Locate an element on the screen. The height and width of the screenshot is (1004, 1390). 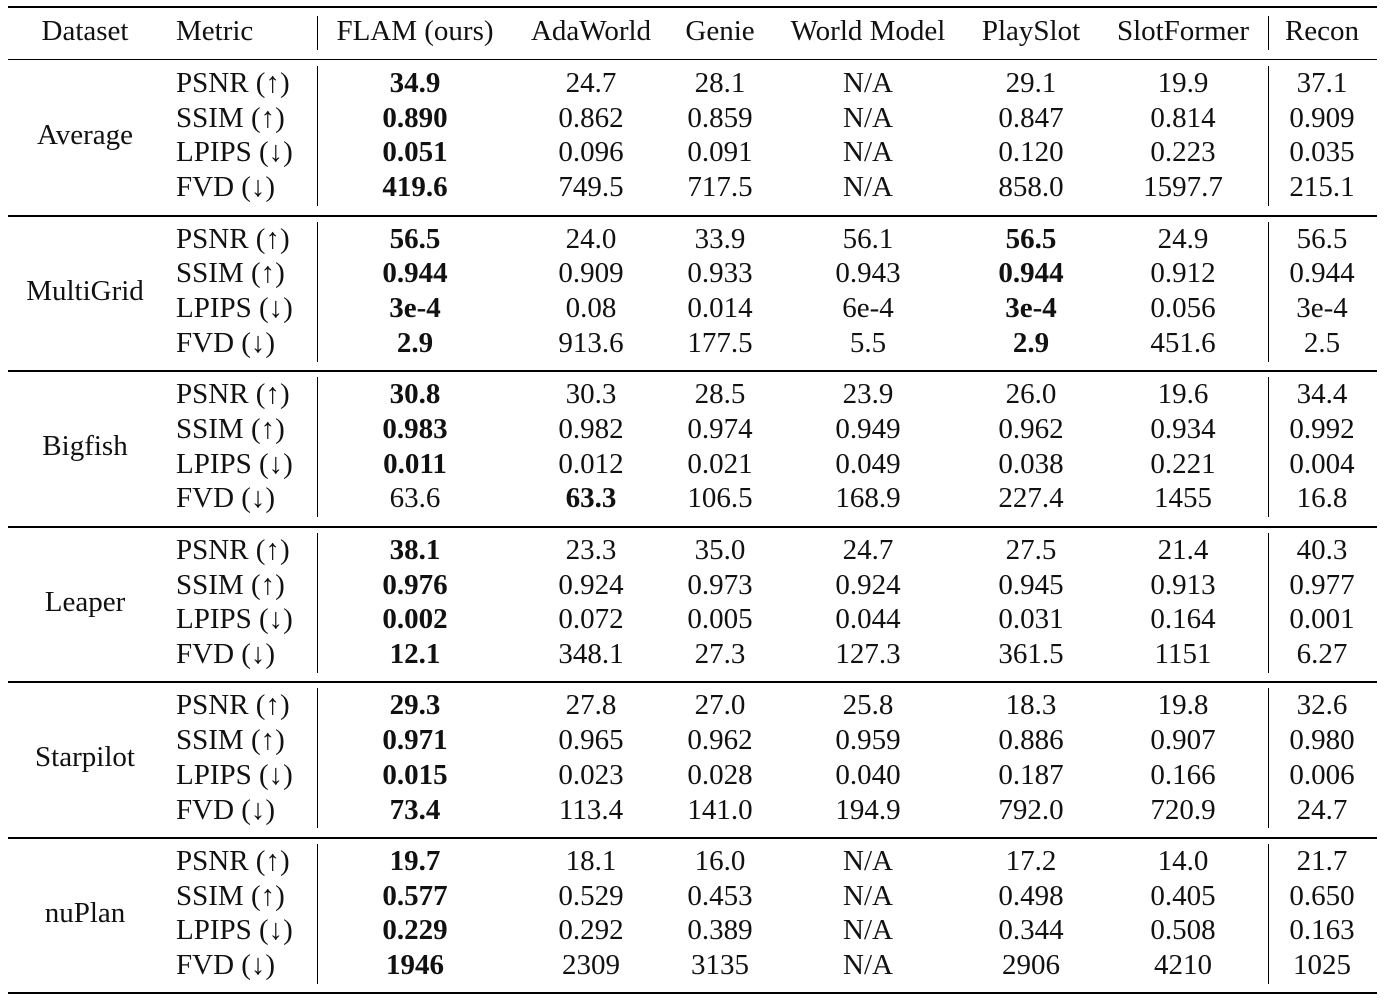
table-cell: 0.859 is located at coordinates (720, 117).